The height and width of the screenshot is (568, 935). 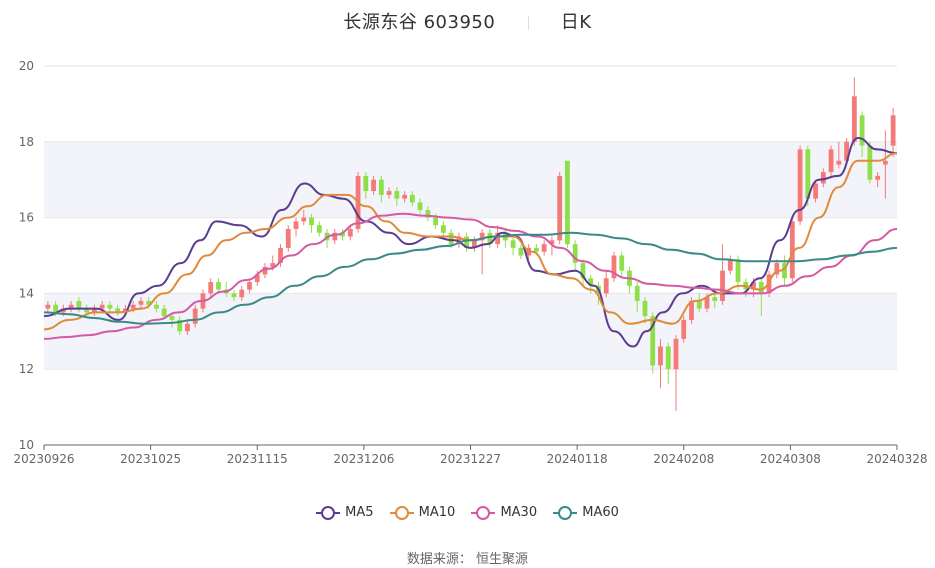 What do you see at coordinates (467, 514) in the screenshot?
I see `legend: MA5 MA10 MA30 MA60` at bounding box center [467, 514].